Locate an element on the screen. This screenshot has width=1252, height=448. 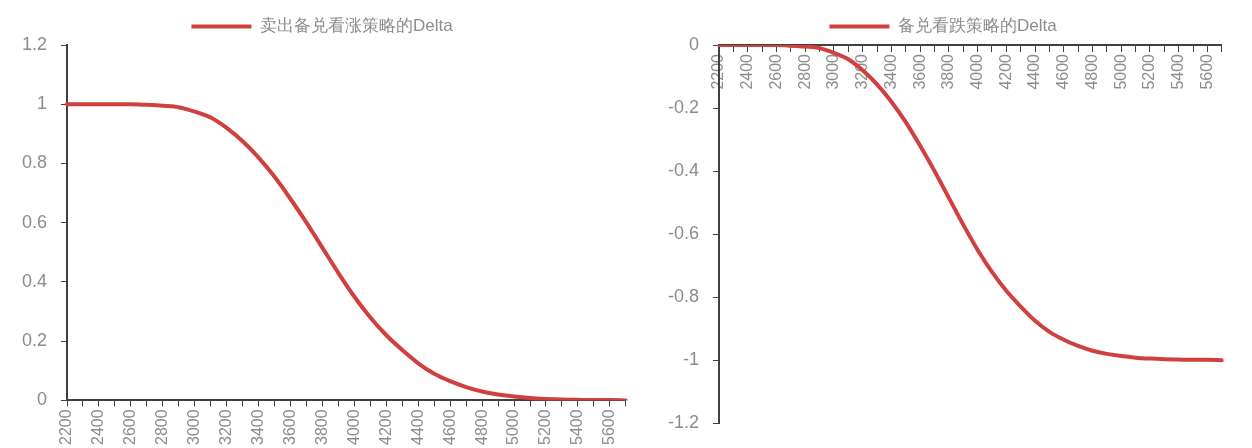
x-tick-label: 2200 is located at coordinates (66, 427).